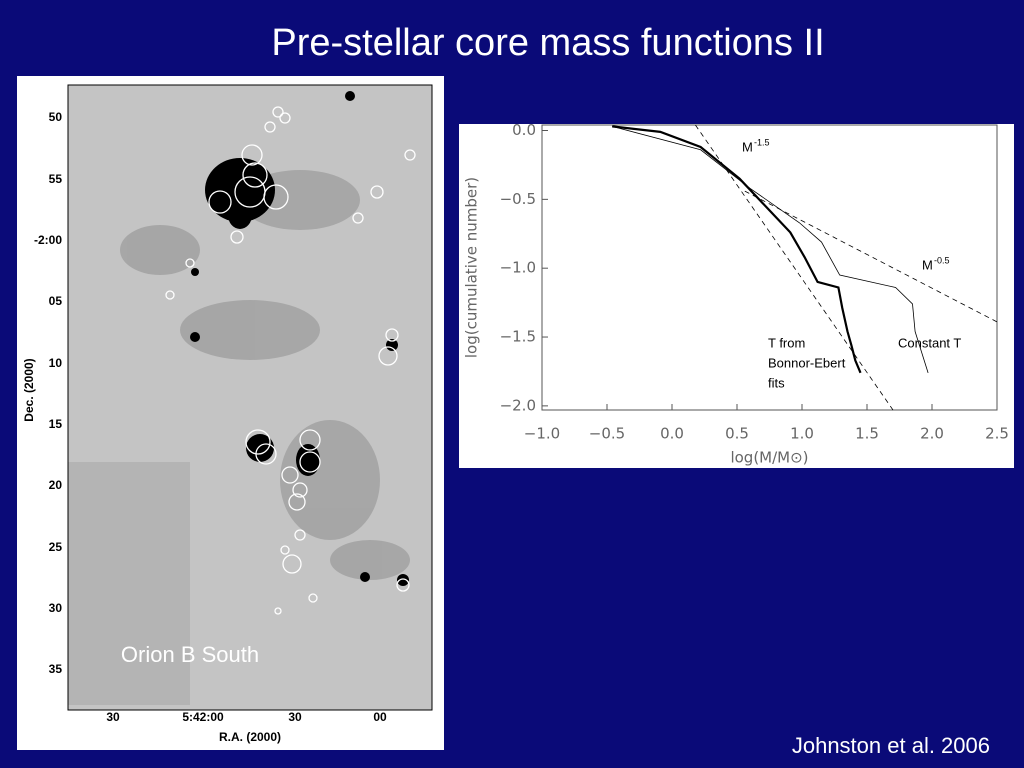  Describe the element at coordinates (518, 268) in the screenshot. I see `y-tick-label: −1.0` at that location.